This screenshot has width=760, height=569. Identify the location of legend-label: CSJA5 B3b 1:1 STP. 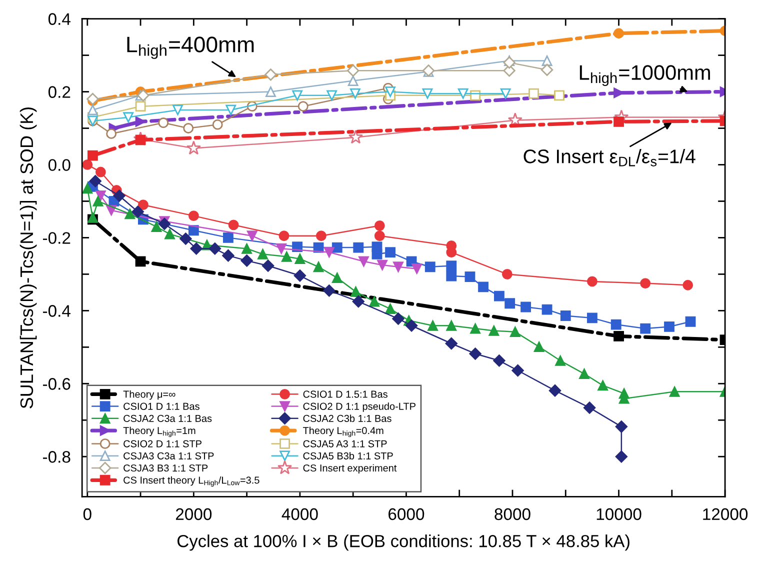
(348, 456).